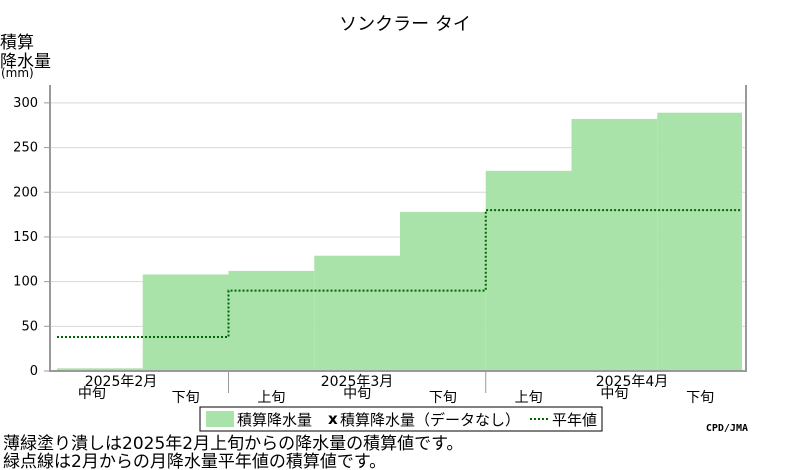 The height and width of the screenshot is (470, 800). What do you see at coordinates (25, 103) in the screenshot?
I see `y-tick-label: 300` at bounding box center [25, 103].